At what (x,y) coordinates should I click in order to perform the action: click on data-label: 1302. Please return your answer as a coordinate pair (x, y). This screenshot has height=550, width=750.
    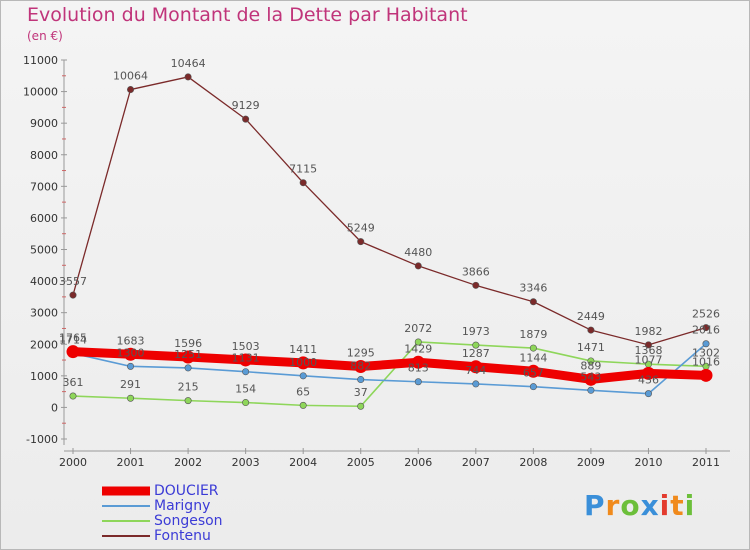
    Looking at the image, I should click on (706, 352).